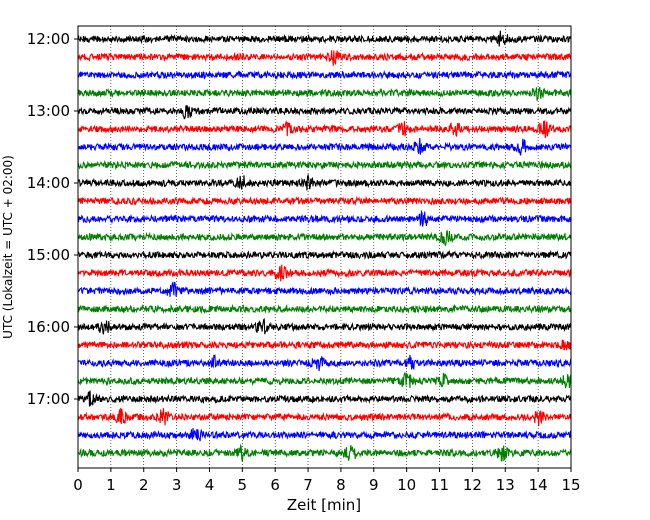  Describe the element at coordinates (327, 481) in the screenshot. I see `x-axis-ticks: 0 1 2 3 4 5 6 7 8 9 10 11 12 13 14 15` at that location.